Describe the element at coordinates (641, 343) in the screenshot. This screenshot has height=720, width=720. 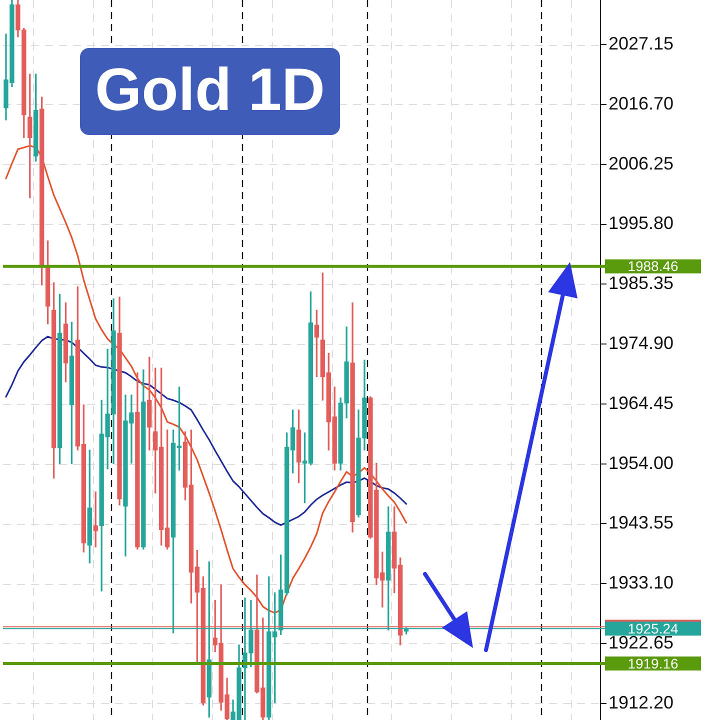
I see `y-tick-label: 1974.90` at that location.